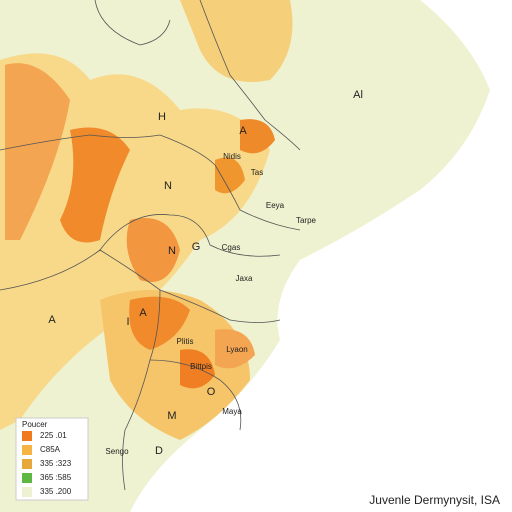 This screenshot has height=512, width=512. What do you see at coordinates (232, 411) in the screenshot?
I see `region-label: Maya` at bounding box center [232, 411].